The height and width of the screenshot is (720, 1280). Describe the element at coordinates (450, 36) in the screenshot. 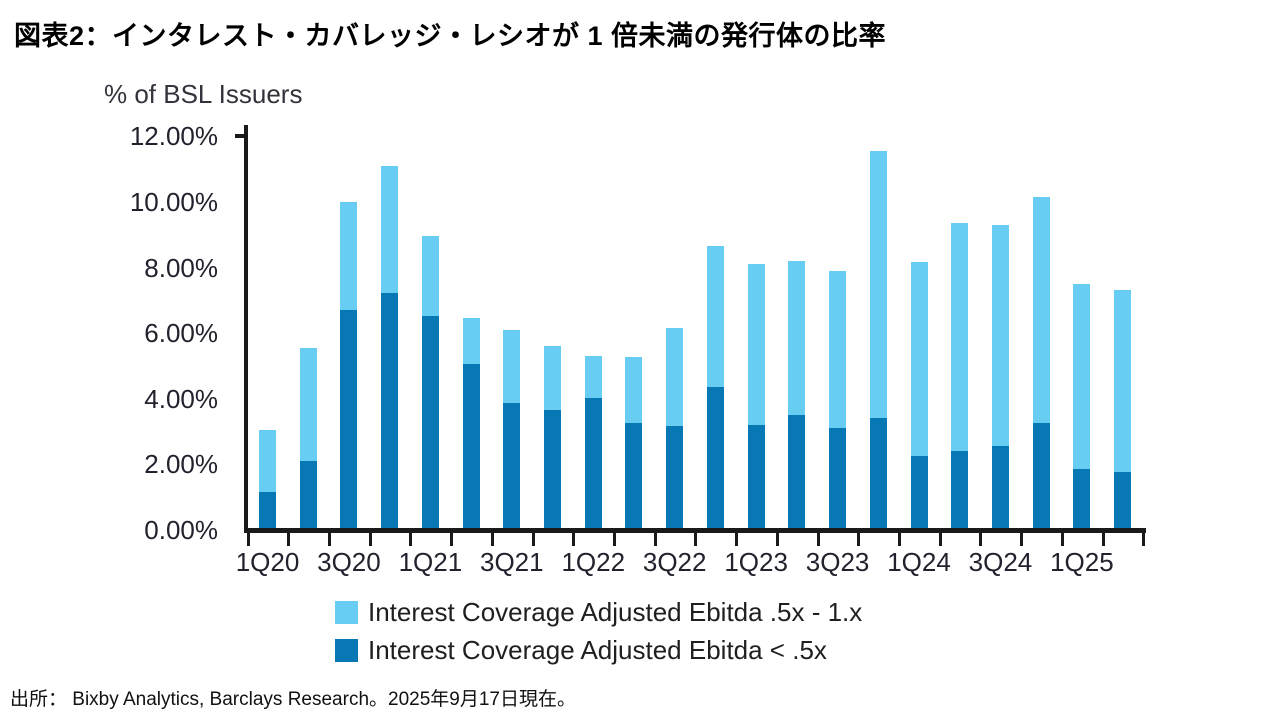

I see `figure-title: 図表2：インタレスト・カバレッジ・レシオが 1 倍未満の発行体の比率` at that location.